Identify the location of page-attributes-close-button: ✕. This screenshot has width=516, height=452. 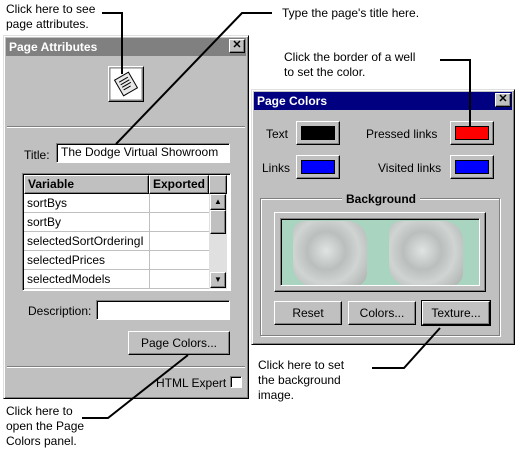
(237, 46).